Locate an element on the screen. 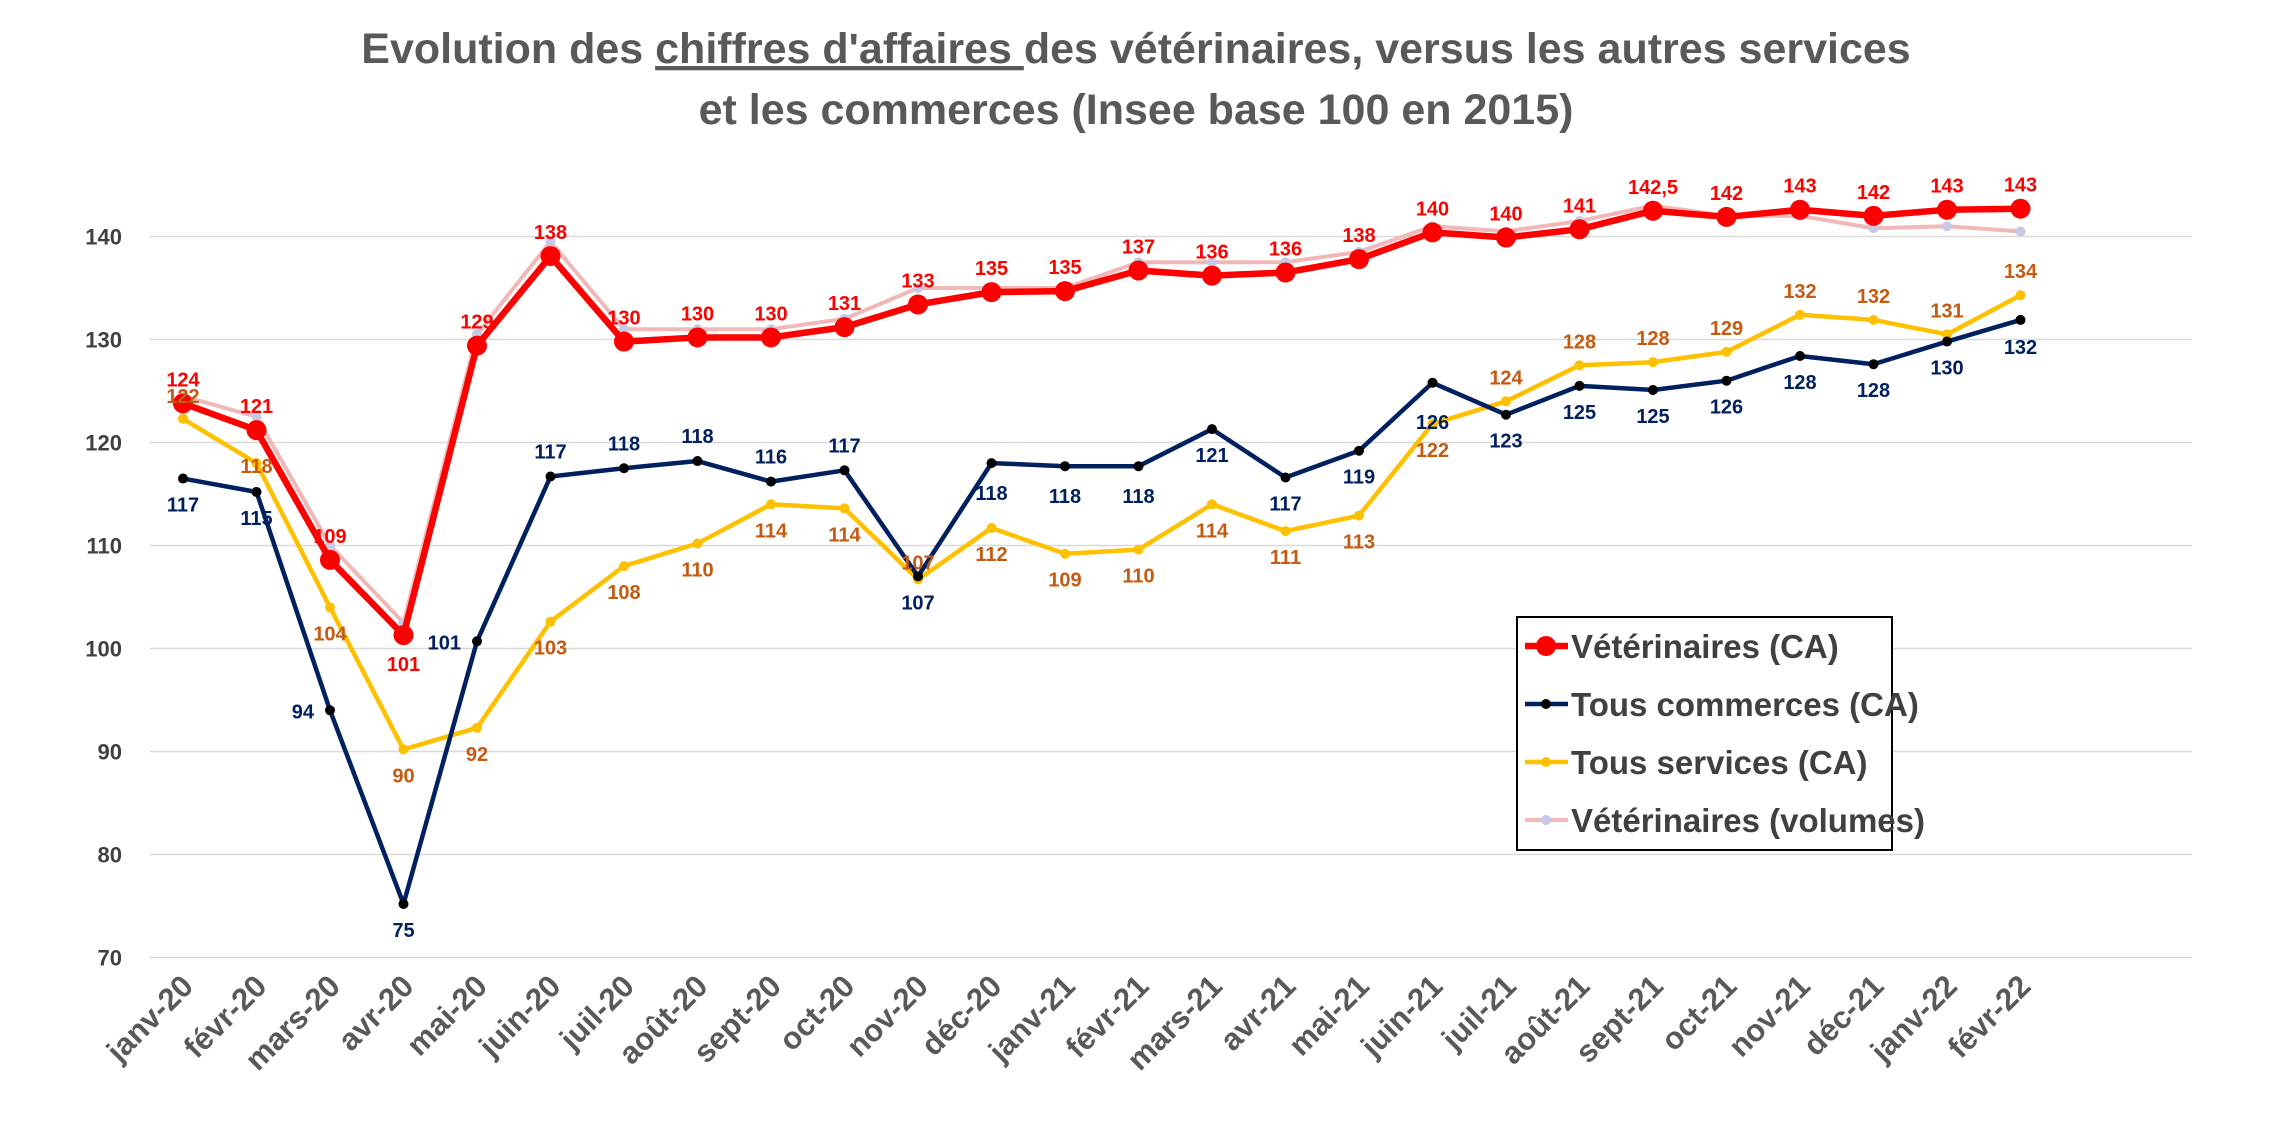 Image resolution: width=2272 pixels, height=1139 pixels. legend-swatch-marker is located at coordinates (1546, 646).